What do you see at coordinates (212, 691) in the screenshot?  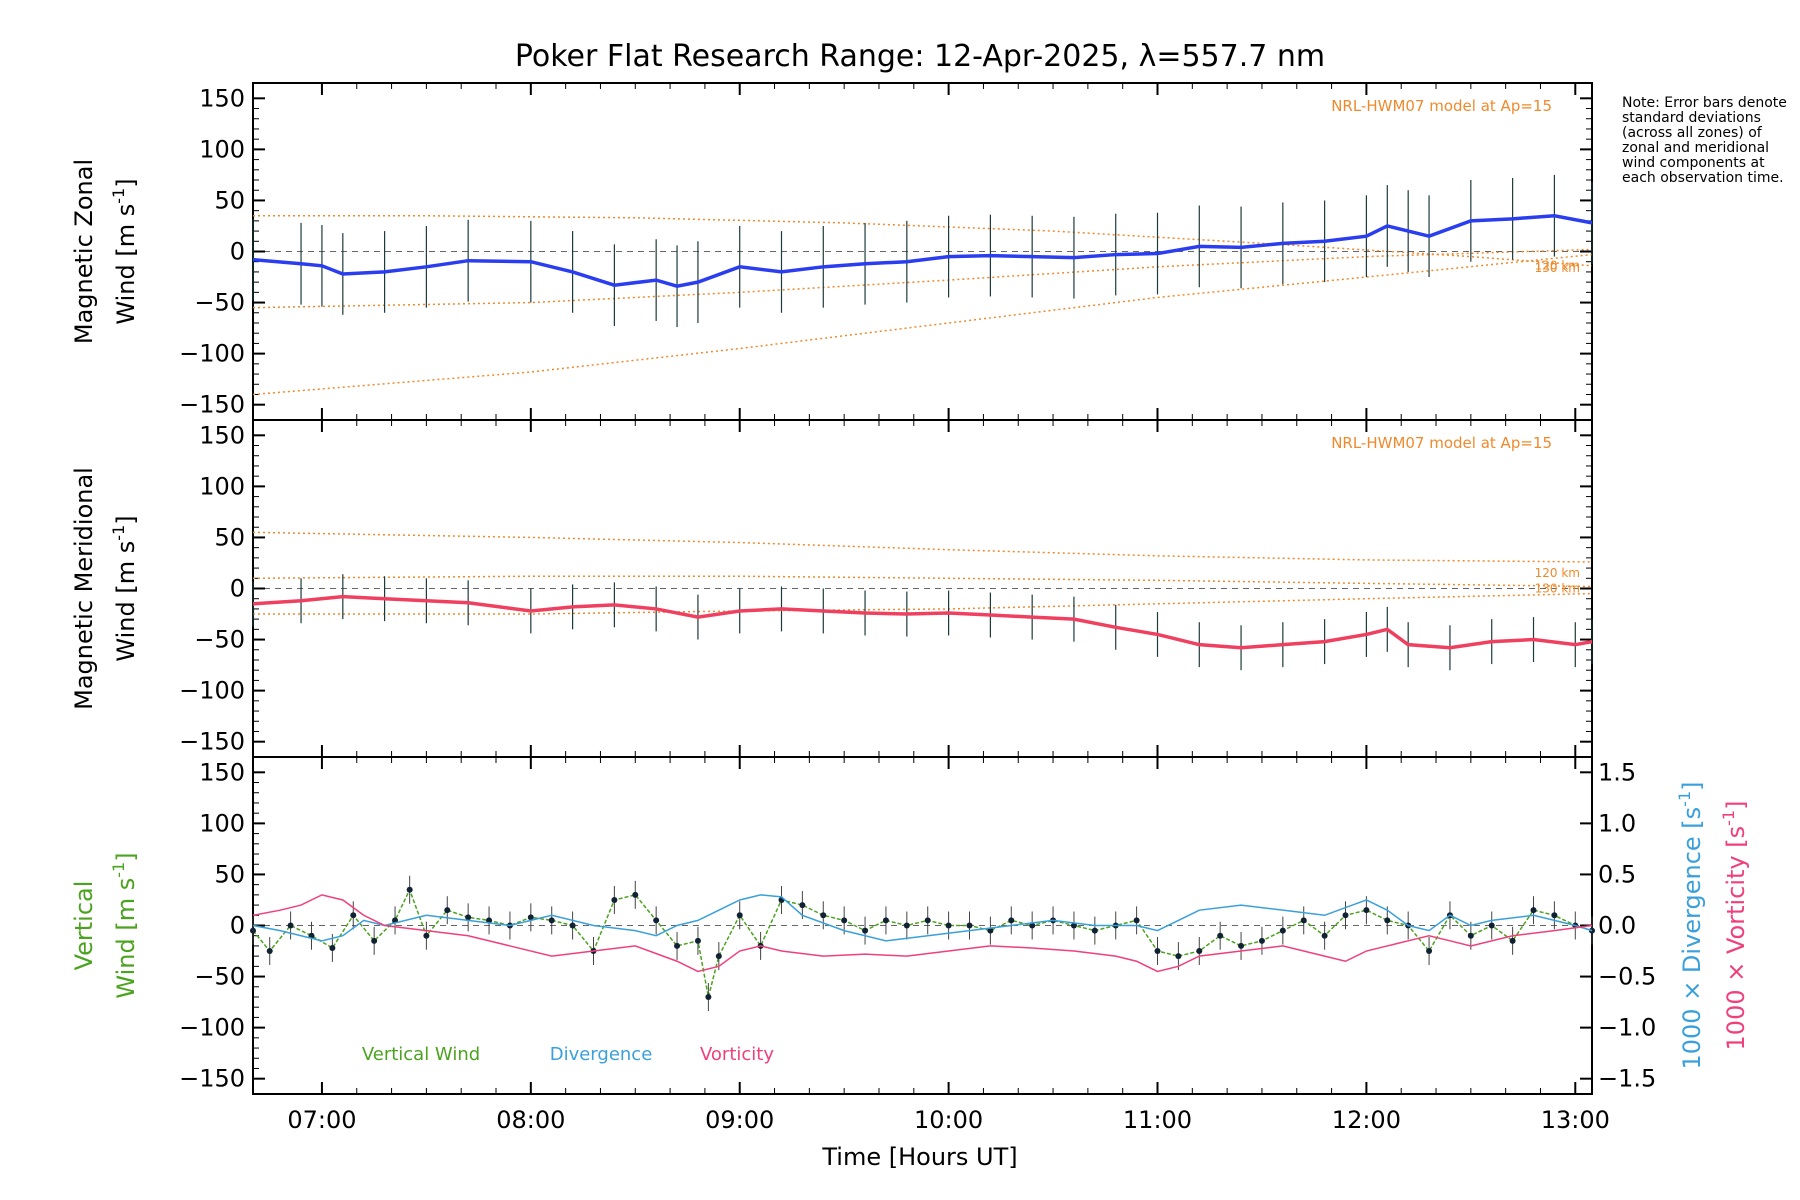 I see `y-tick-label-meridional: −100` at bounding box center [212, 691].